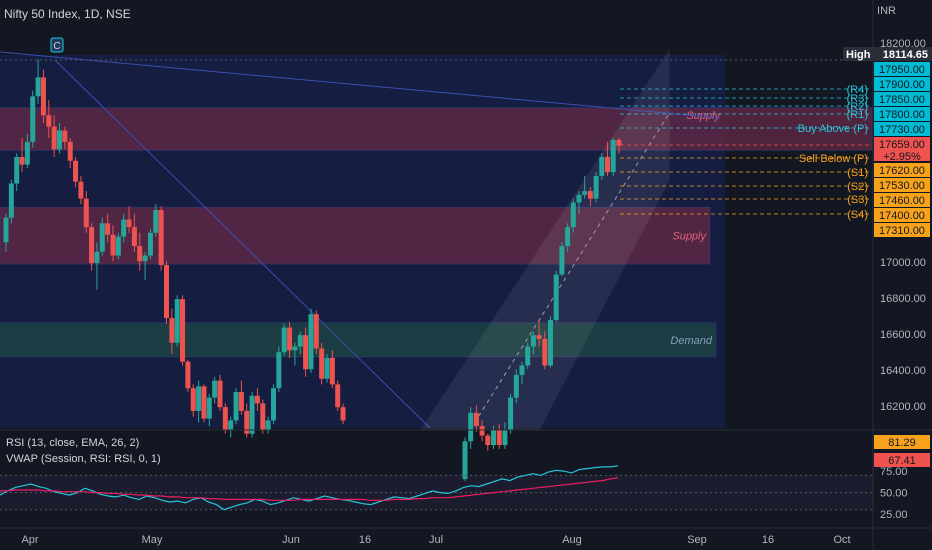 The width and height of the screenshot is (932, 550). Describe the element at coordinates (902, 145) in the screenshot. I see `price-badge-value: 17659.00` at that location.